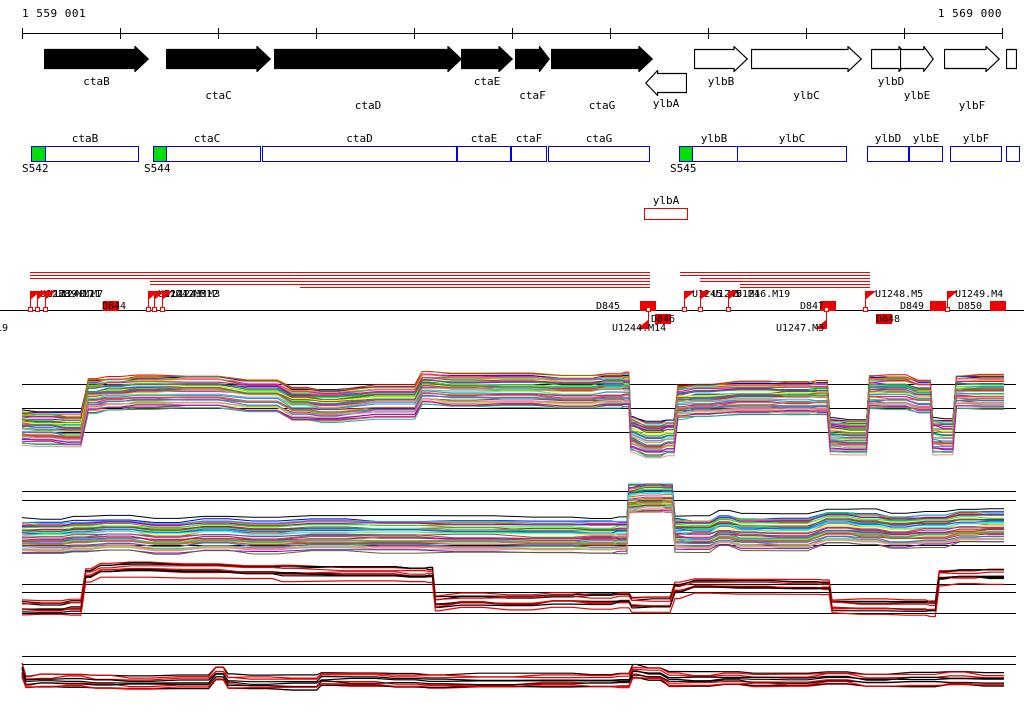 The image size is (1024, 714). What do you see at coordinates (512, 35) in the screenshot?
I see `coordinate-ruler` at bounding box center [512, 35].